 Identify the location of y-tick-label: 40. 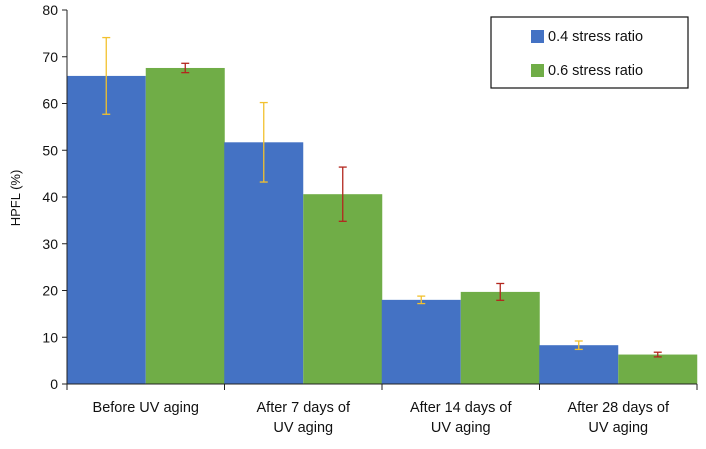
(50, 197).